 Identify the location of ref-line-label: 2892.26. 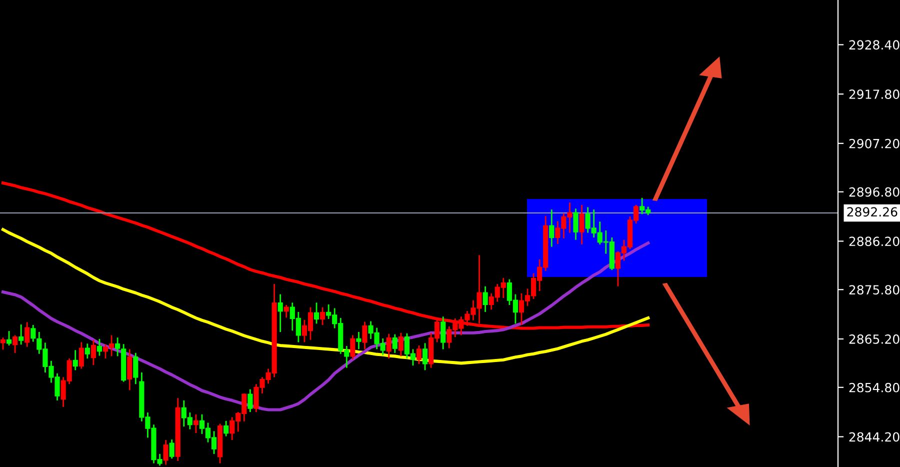
(872, 212).